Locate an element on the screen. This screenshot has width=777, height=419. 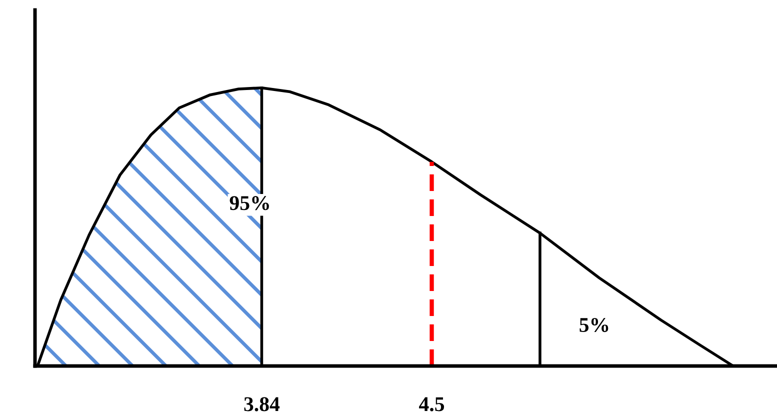
x-tick-label: 4.5 is located at coordinates (431, 404).